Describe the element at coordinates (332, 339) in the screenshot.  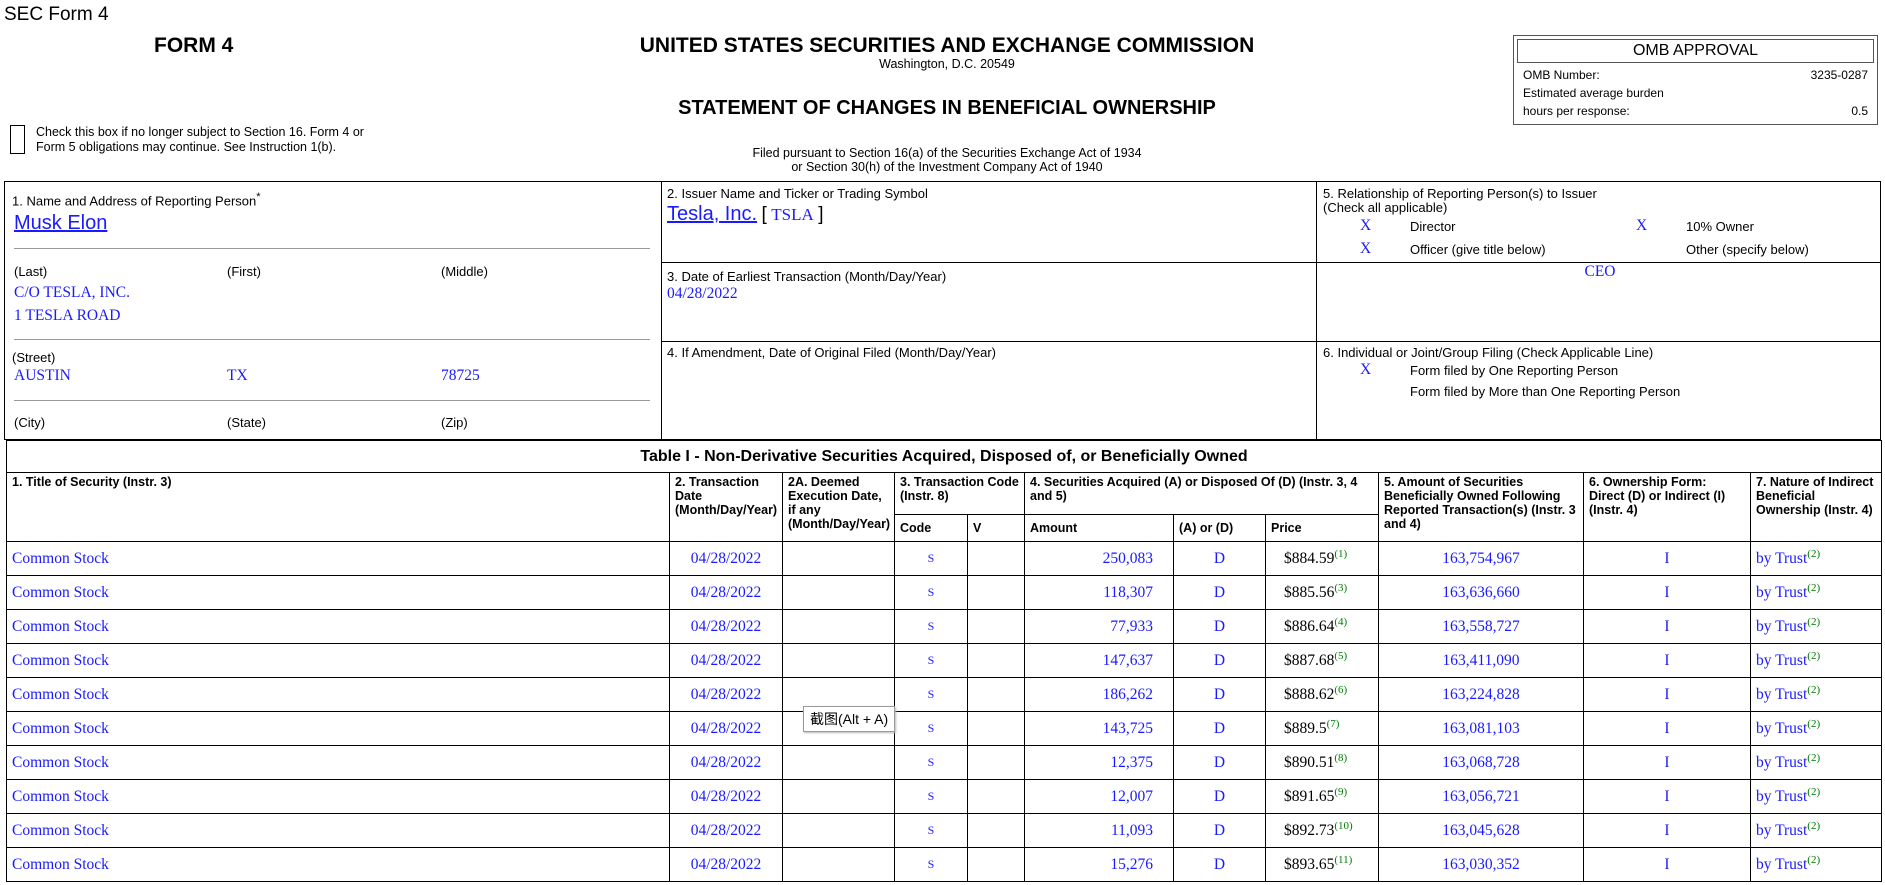
I see `rule` at that location.